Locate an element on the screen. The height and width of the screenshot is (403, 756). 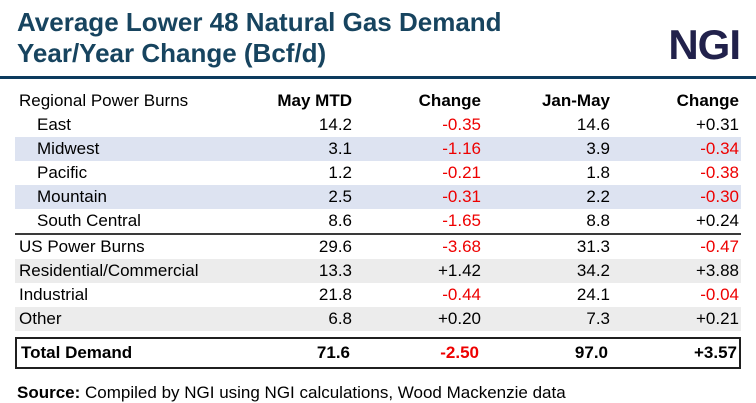
ngi-logo: NGI is located at coordinates (704, 44).